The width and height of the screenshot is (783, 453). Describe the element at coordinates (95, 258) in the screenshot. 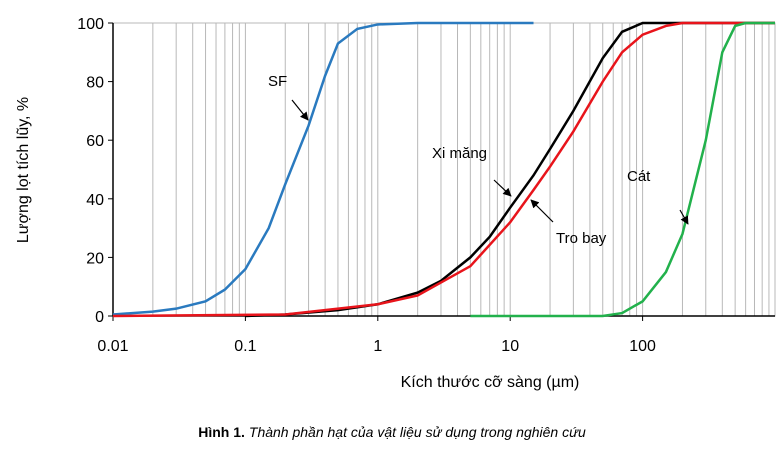

I see `y-tick-label: 20` at that location.